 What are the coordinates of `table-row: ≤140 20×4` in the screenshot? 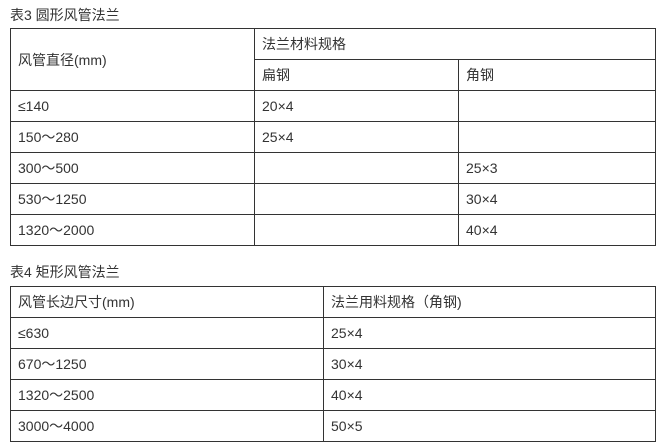 It's located at (333, 106).